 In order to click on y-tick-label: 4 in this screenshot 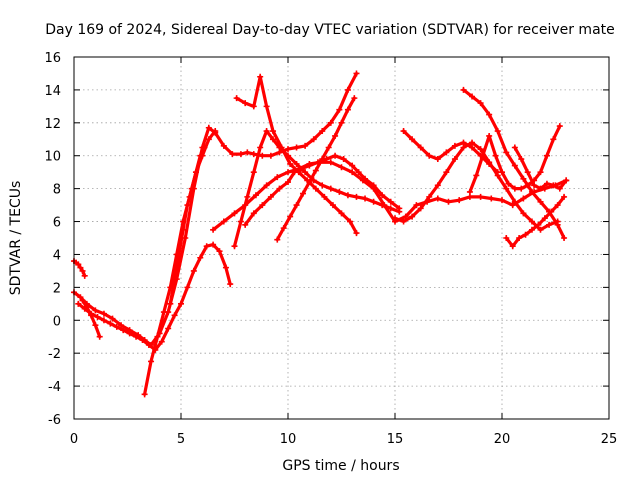, I will do `click(57, 255)`.